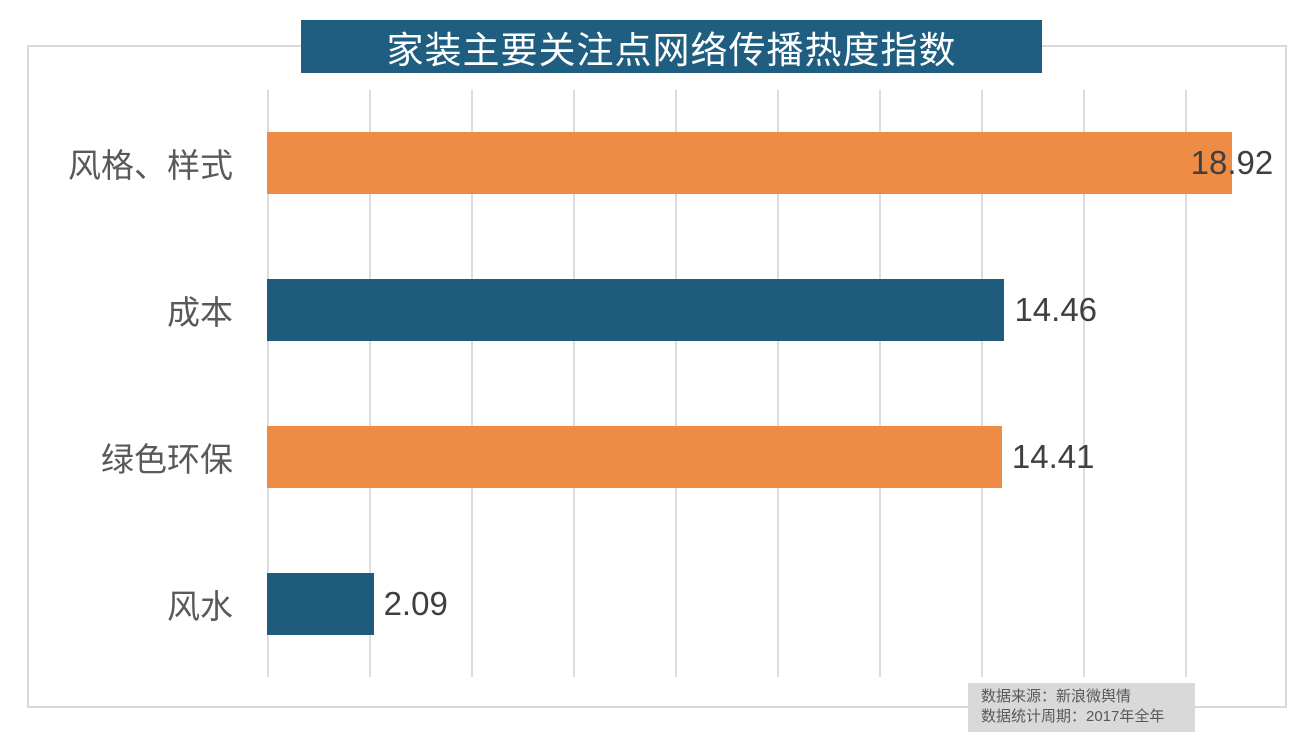 The width and height of the screenshot is (1313, 740). What do you see at coordinates (1056, 696) in the screenshot?
I see `source-line-1: 数据来源：新浪微舆情` at bounding box center [1056, 696].